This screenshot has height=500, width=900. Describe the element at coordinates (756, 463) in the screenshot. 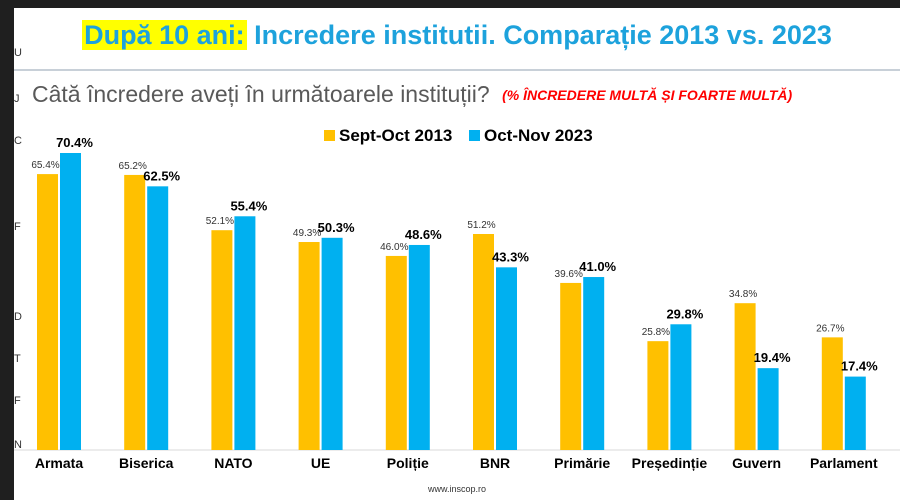

I see `category-label: Guvern` at that location.